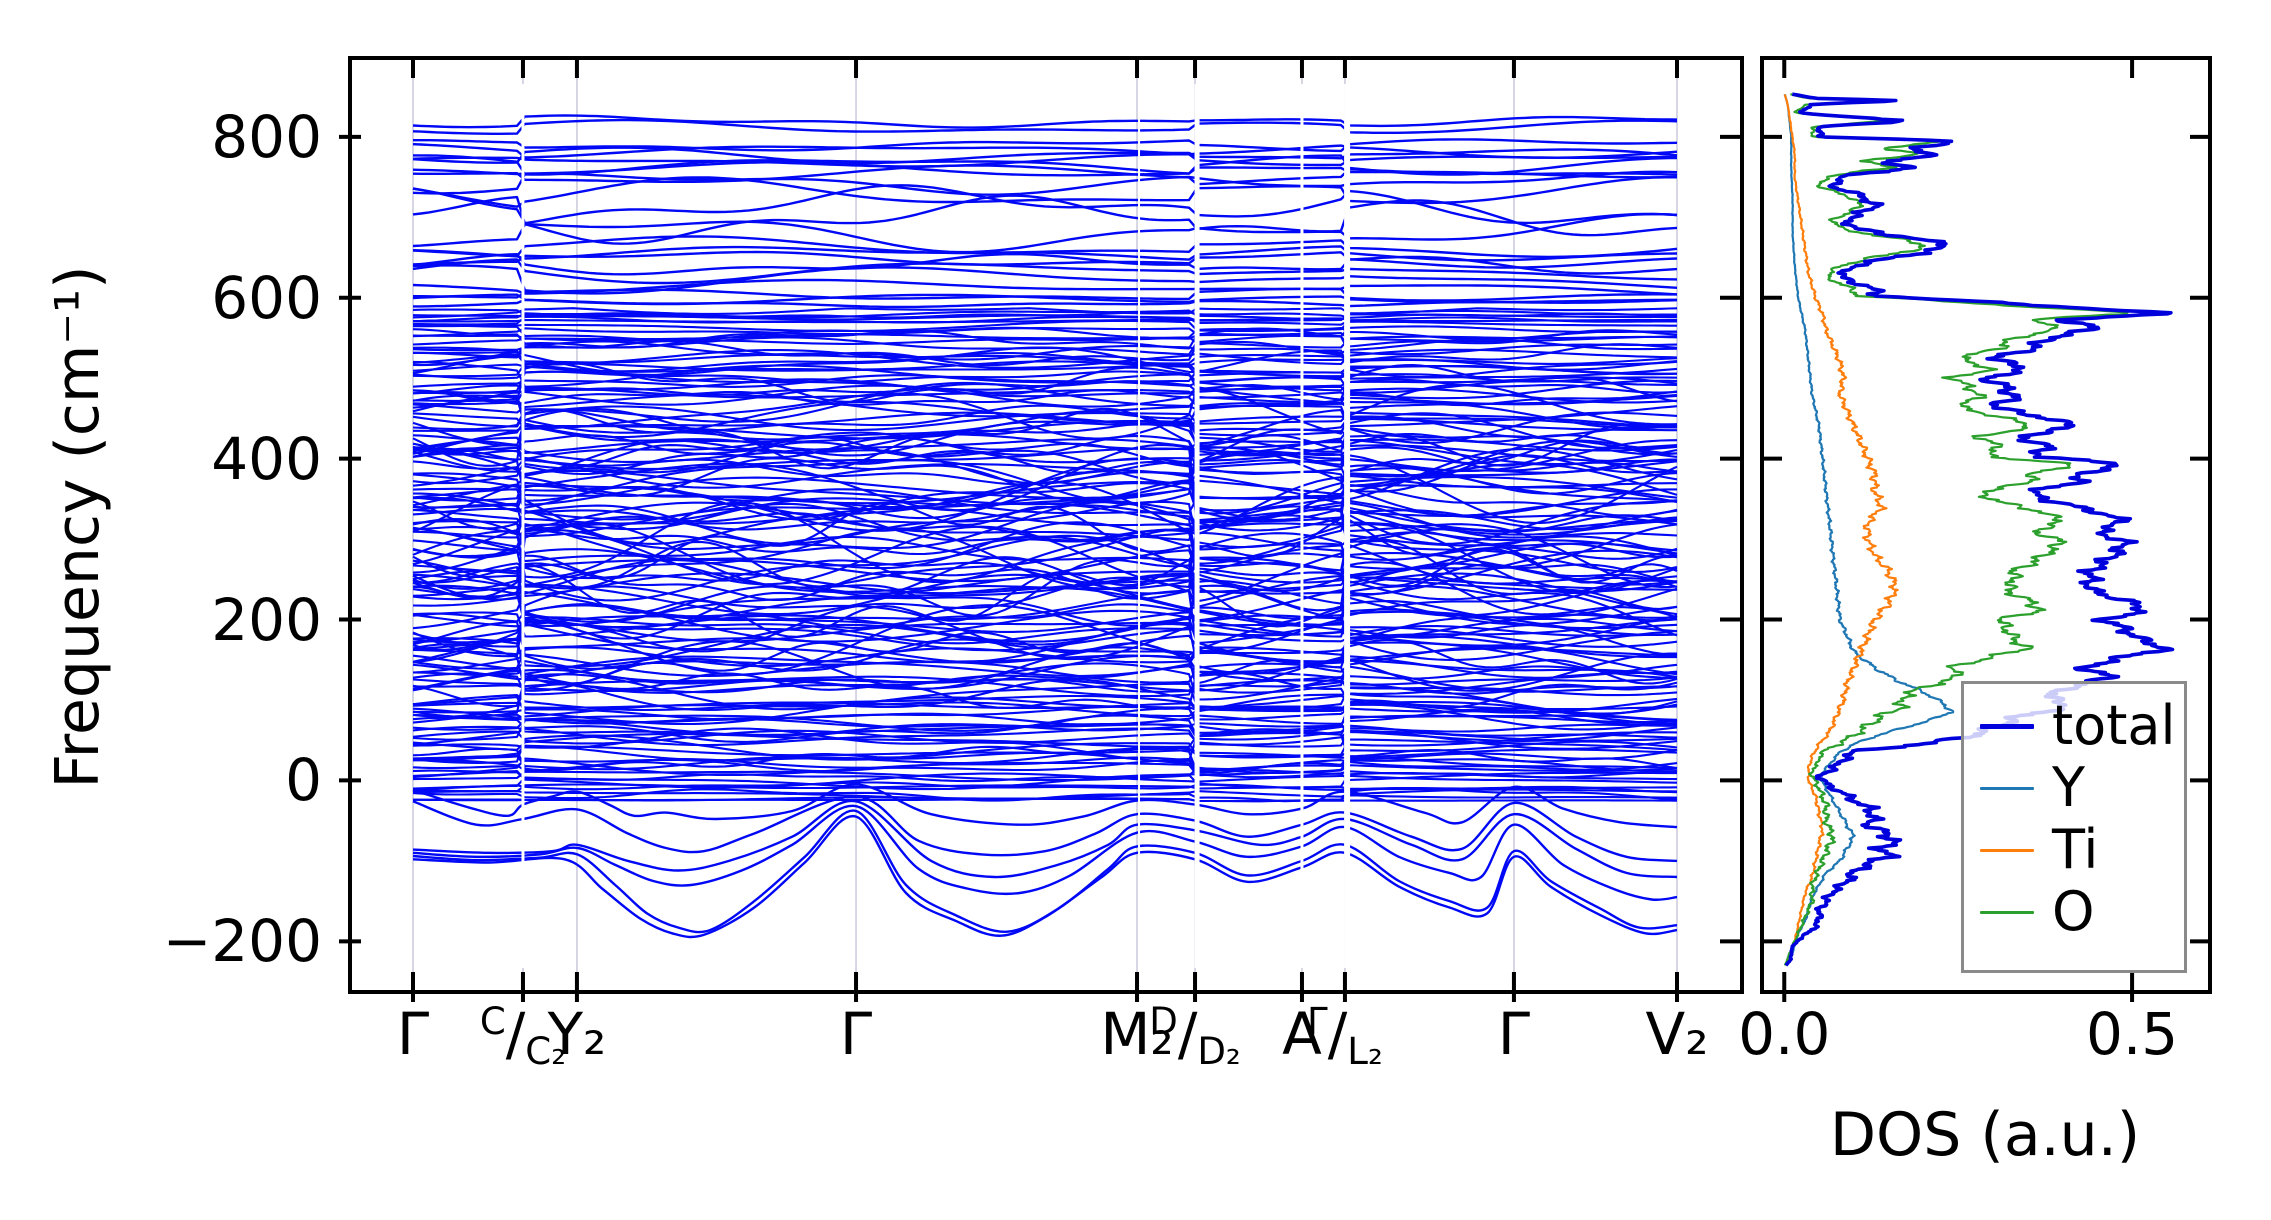  I want to click on legend: total Y Ti O, so click(2074, 827).